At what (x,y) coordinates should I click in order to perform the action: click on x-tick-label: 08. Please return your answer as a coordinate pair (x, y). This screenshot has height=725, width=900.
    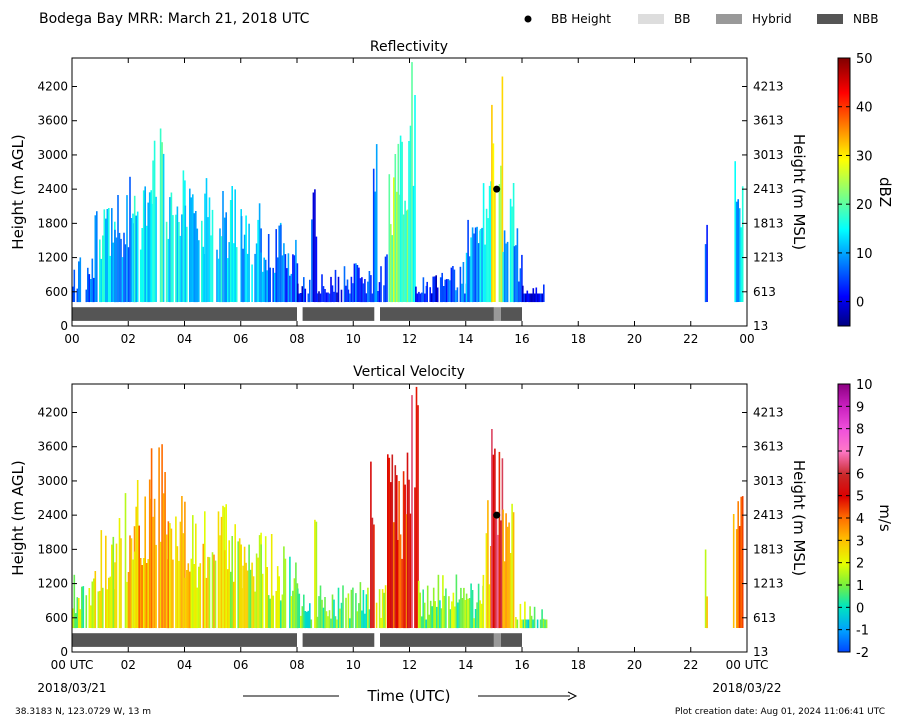
    Looking at the image, I should click on (296, 339).